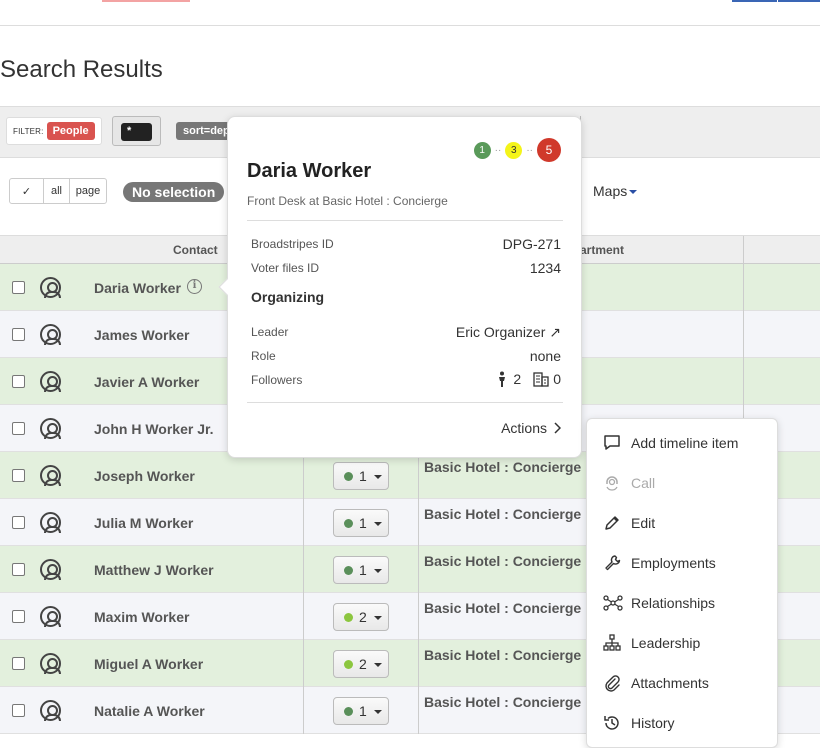 This screenshot has height=748, width=820. What do you see at coordinates (482, 150) in the screenshot?
I see `rating-badge: 1` at bounding box center [482, 150].